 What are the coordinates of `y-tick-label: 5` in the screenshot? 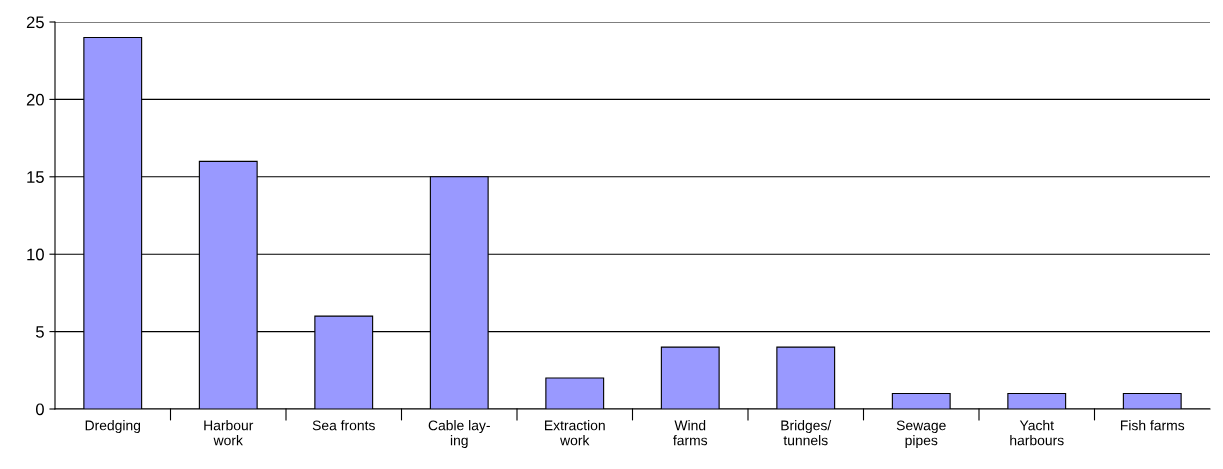 It's located at (39, 332).